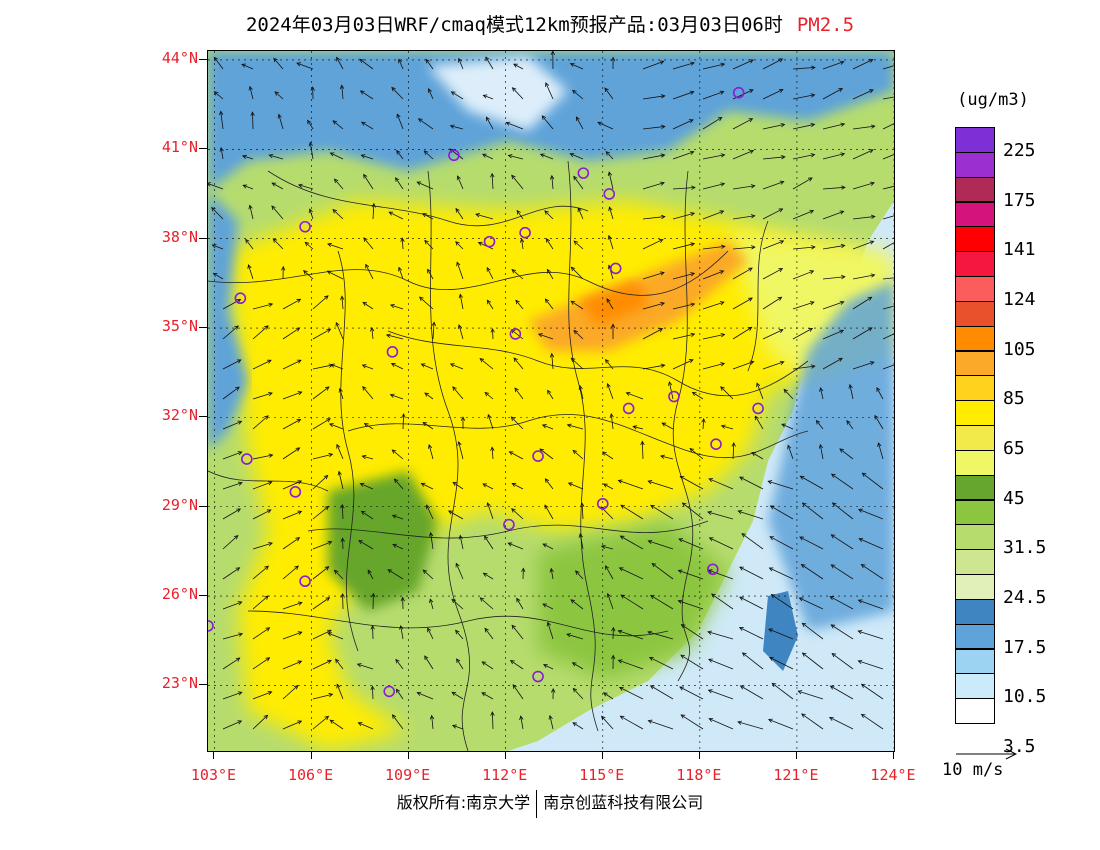 The image size is (1100, 850). I want to click on legend-label: 17.5, so click(1025, 647).